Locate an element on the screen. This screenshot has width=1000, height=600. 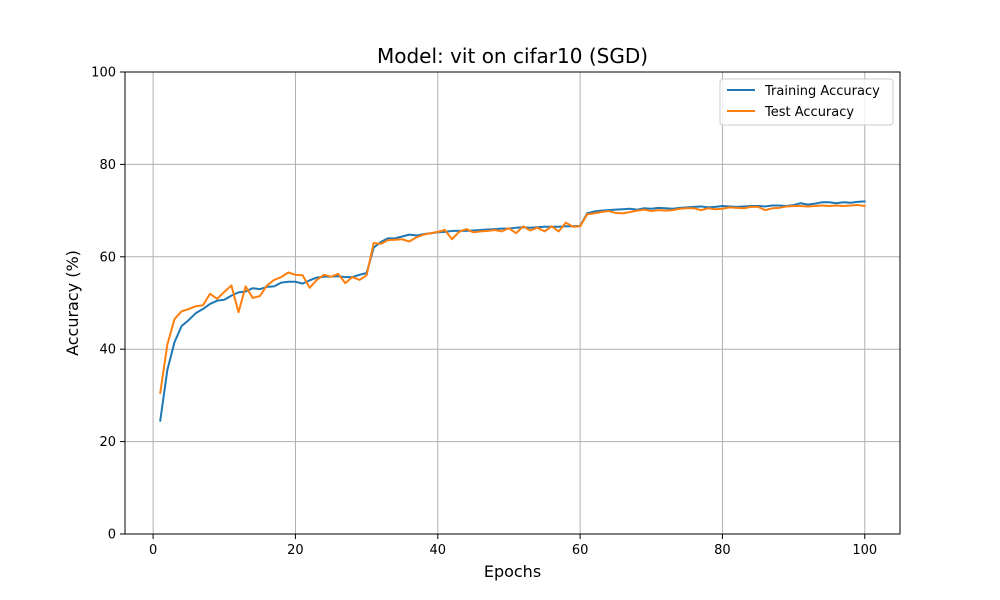
y-tick-label: 20 is located at coordinates (107, 442).